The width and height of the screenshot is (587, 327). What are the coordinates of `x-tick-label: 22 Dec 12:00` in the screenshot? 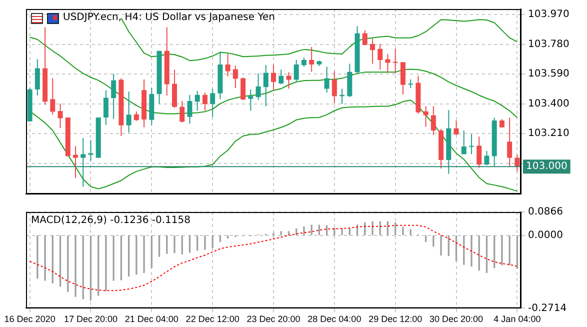 It's located at (213, 319).